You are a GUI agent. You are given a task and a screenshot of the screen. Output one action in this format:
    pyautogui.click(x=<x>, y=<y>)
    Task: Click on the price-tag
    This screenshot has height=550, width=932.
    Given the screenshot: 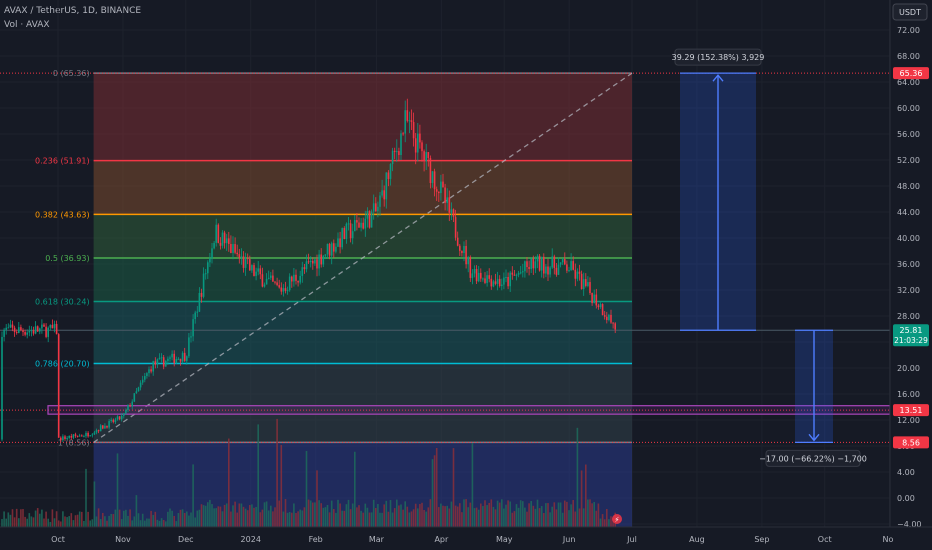 What is the action you would take?
    pyautogui.click(x=911, y=442)
    